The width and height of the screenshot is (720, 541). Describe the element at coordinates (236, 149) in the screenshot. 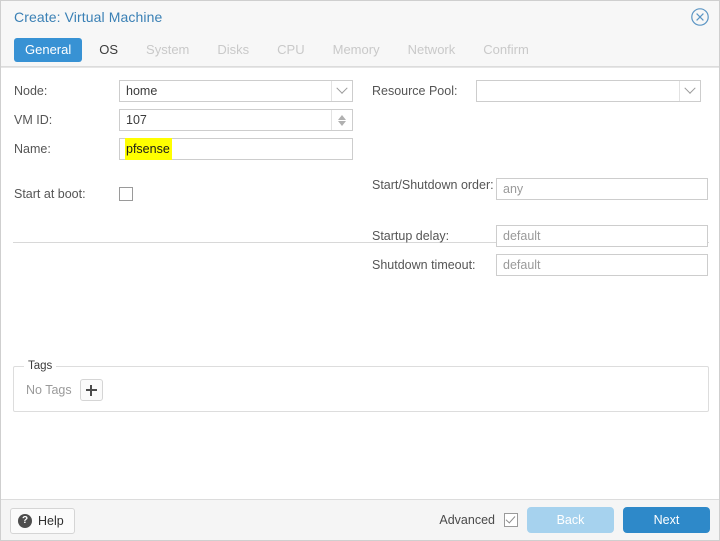

I see `name-input: pfsense` at that location.